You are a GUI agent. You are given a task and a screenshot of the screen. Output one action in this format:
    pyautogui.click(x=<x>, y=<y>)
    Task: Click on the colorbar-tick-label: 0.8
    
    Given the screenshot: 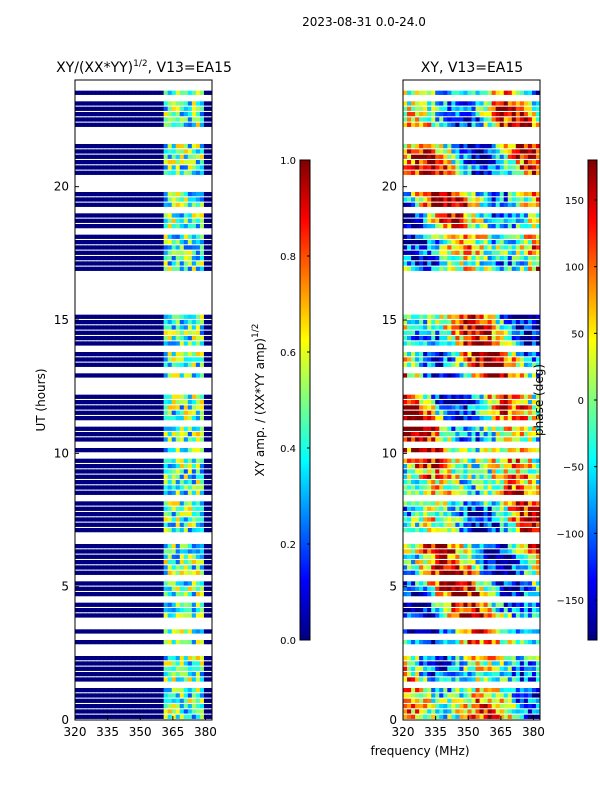 What is the action you would take?
    pyautogui.click(x=288, y=257)
    